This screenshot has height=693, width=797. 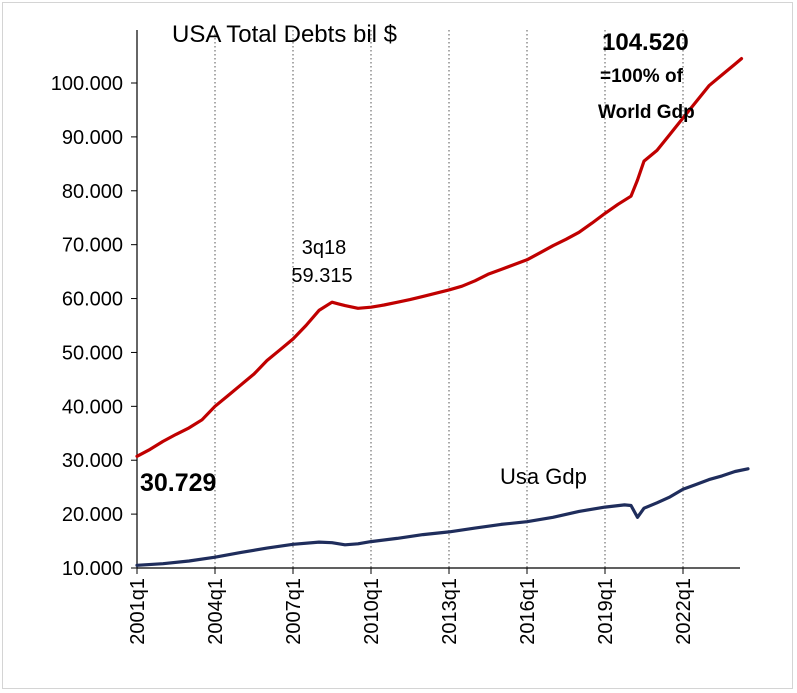 I want to click on y-tick-label: 70.000, so click(x=92, y=246).